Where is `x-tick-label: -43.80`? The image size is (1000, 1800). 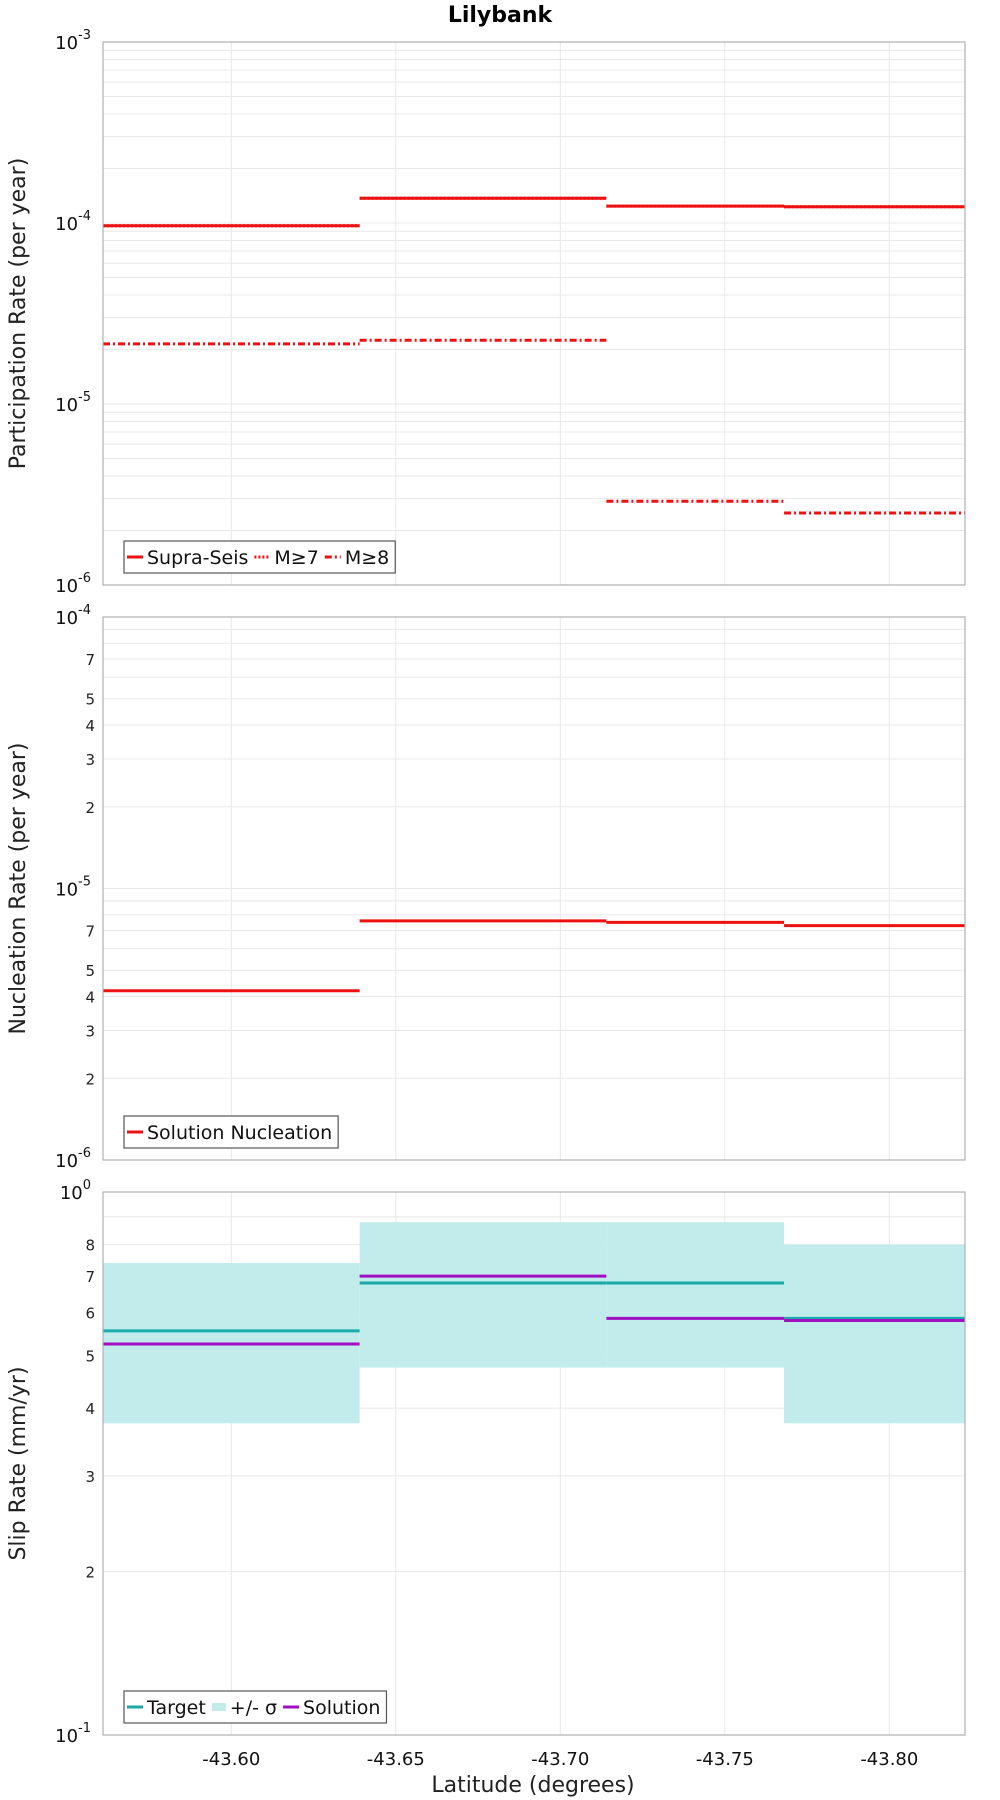 x-tick-label: -43.80 is located at coordinates (889, 1759).